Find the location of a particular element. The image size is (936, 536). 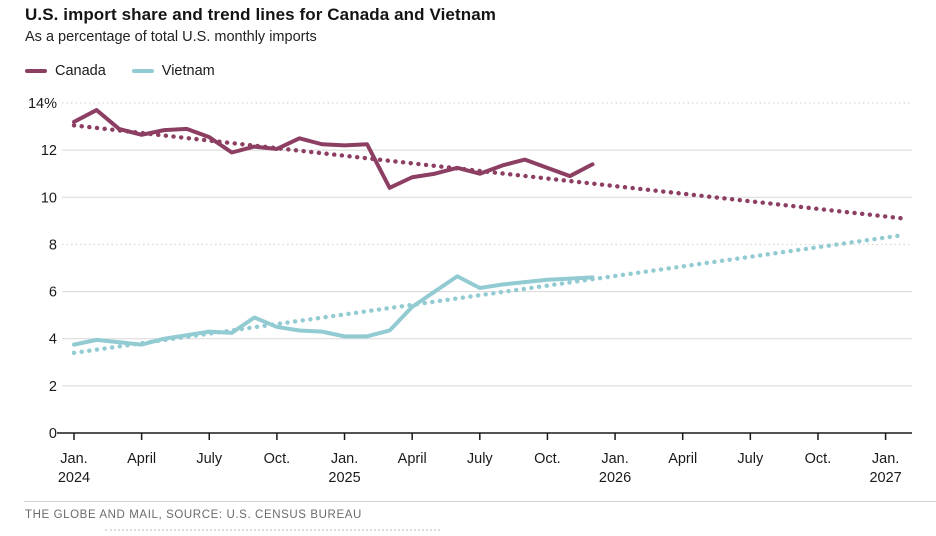

vietnam-line-swatch-icon is located at coordinates (142, 71).